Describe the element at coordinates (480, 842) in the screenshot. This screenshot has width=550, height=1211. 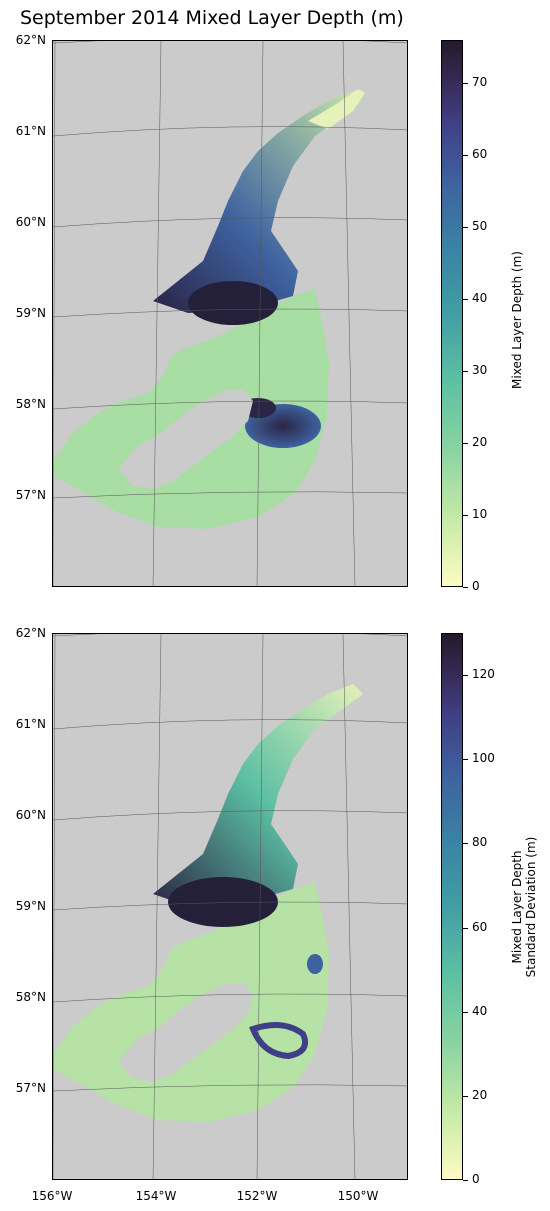
I see `colorbar-tick-label: 80` at that location.